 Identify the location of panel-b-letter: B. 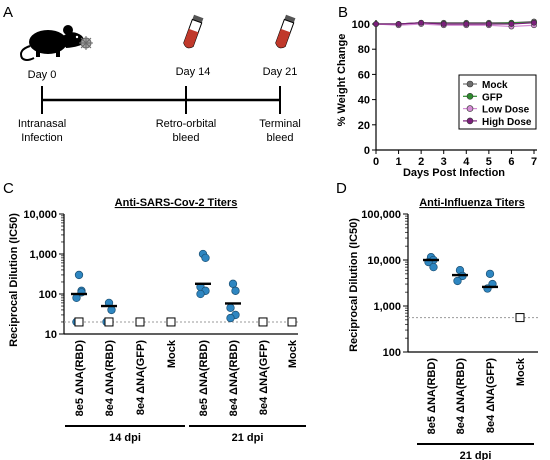
(343, 12).